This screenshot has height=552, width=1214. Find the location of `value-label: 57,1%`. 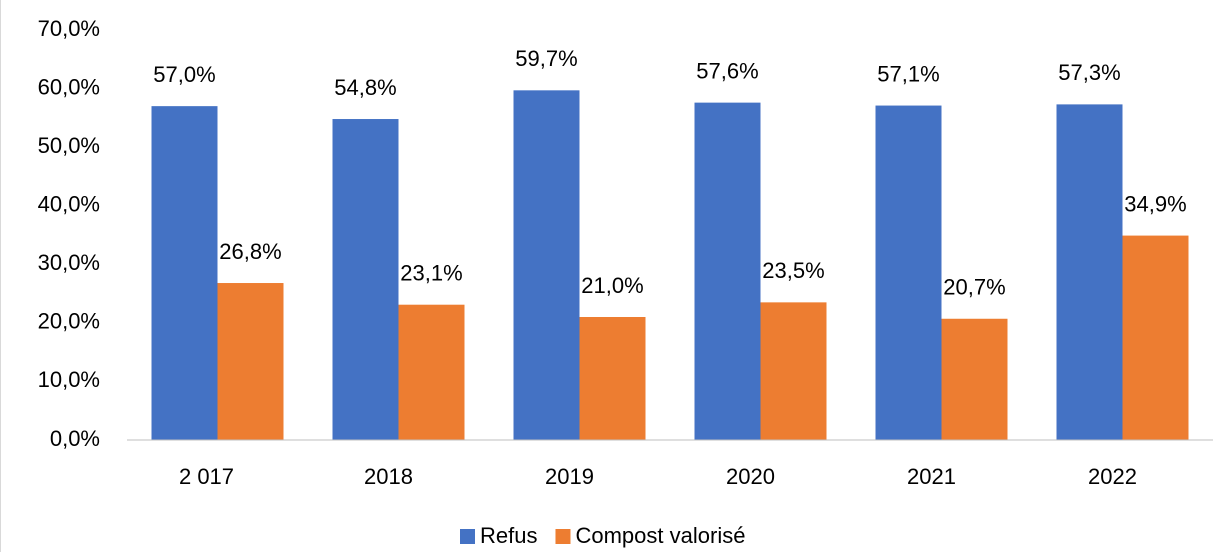

value-label: 57,1% is located at coordinates (908, 73).